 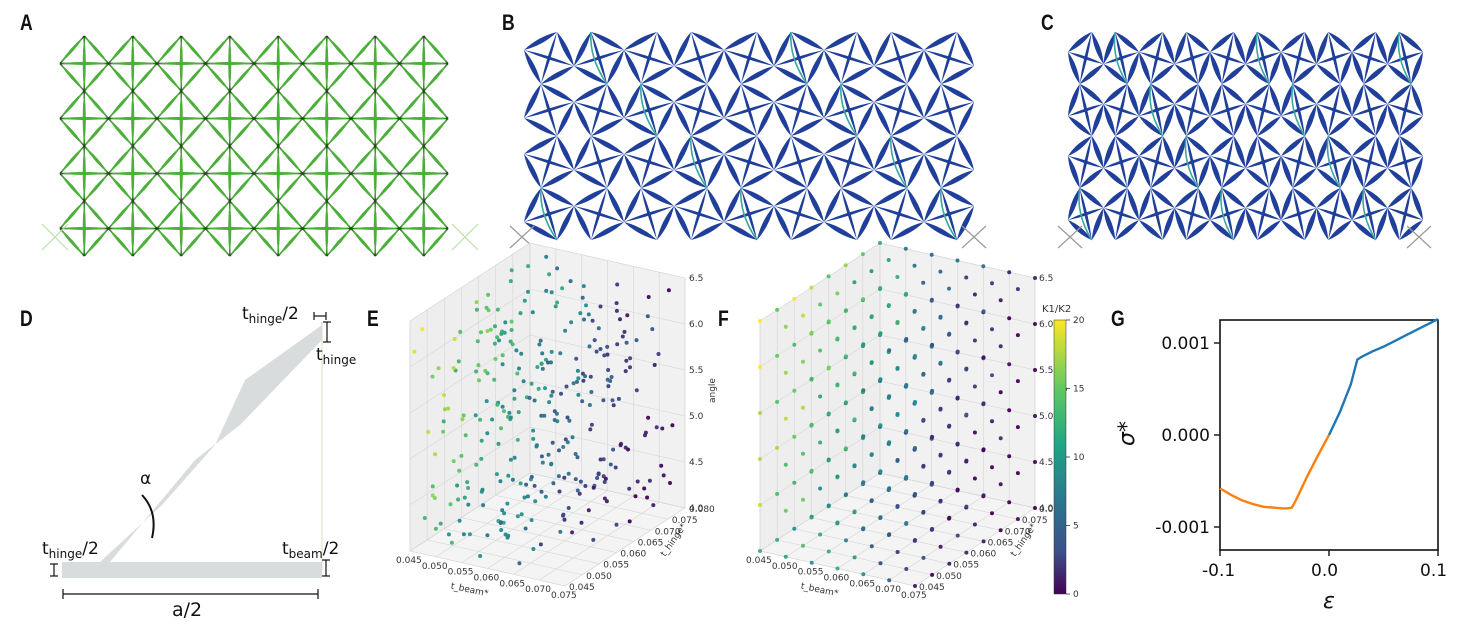 What do you see at coordinates (599, 577) in the screenshot?
I see `y-tick-label: 0.050` at bounding box center [599, 577].